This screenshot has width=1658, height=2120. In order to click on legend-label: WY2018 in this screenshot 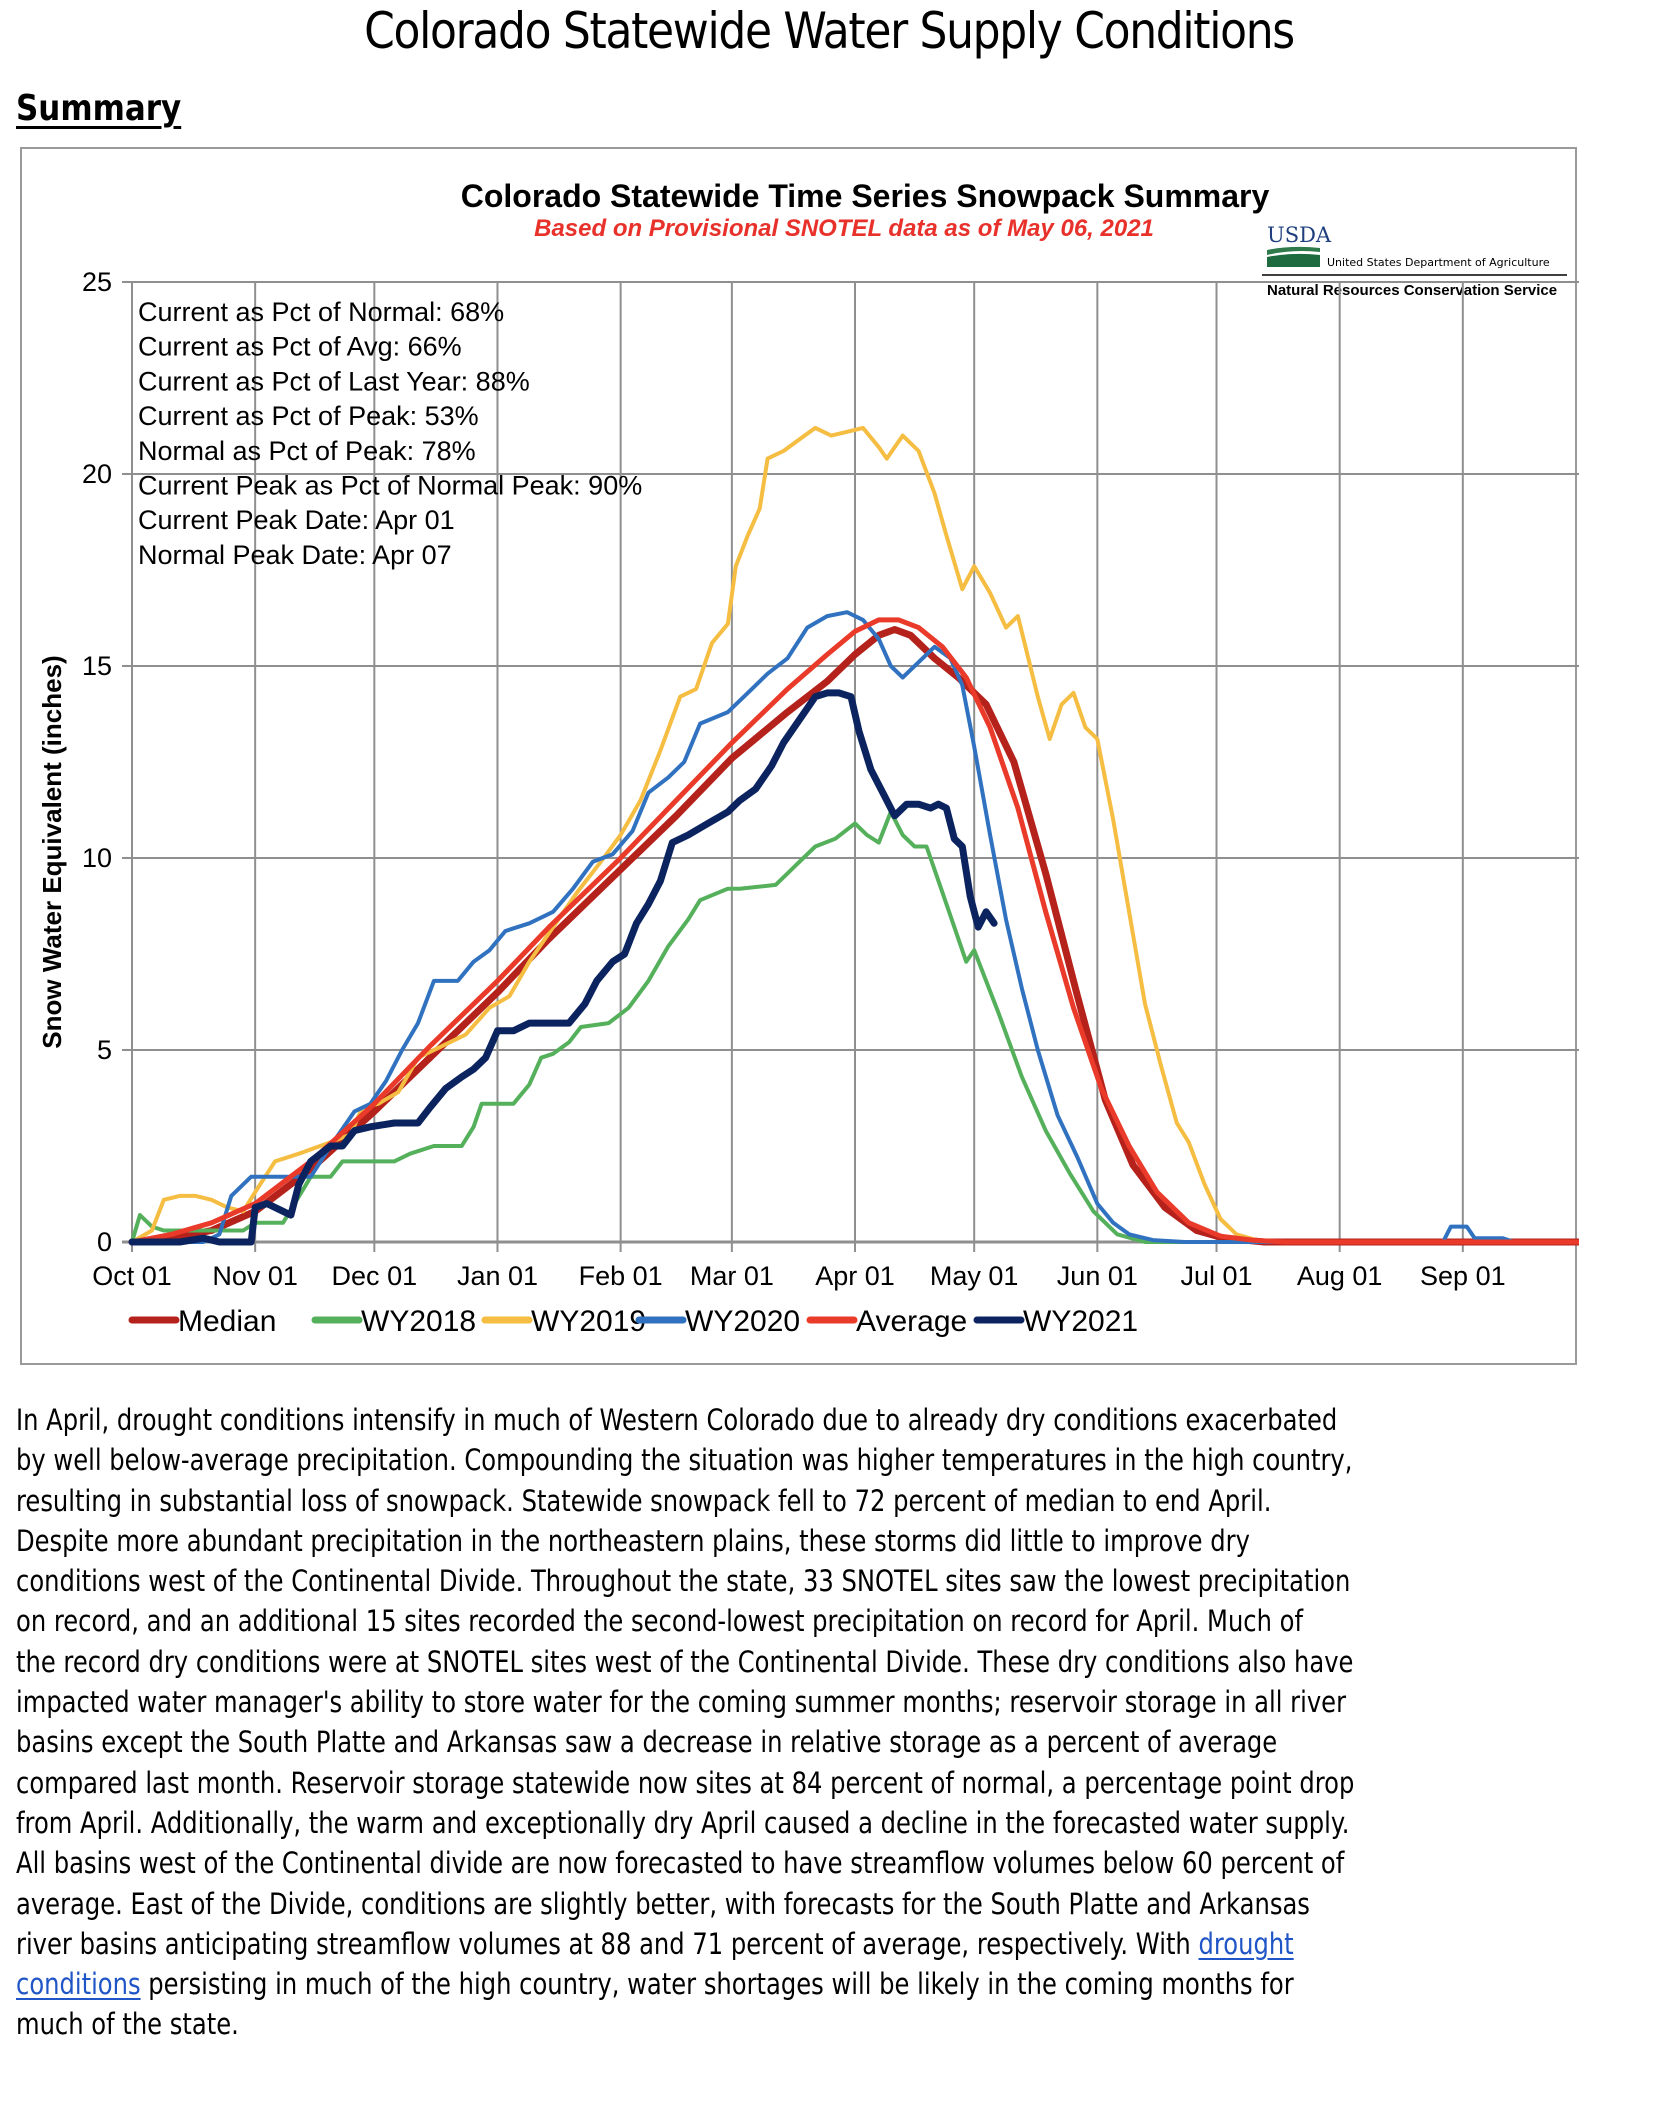, I will do `click(418, 1321)`.